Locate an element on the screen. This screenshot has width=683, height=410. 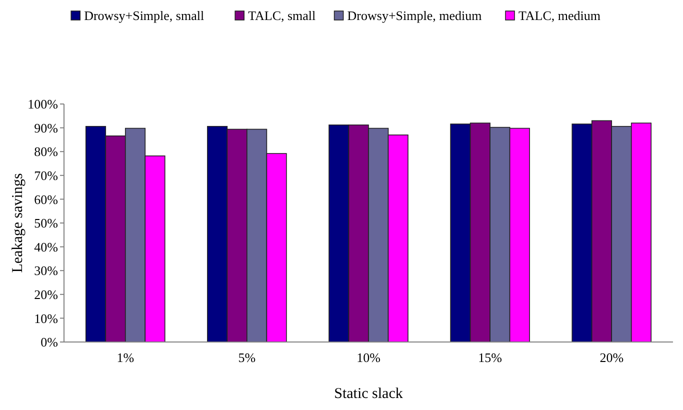
x-axis-title: Static slack is located at coordinates (369, 394).